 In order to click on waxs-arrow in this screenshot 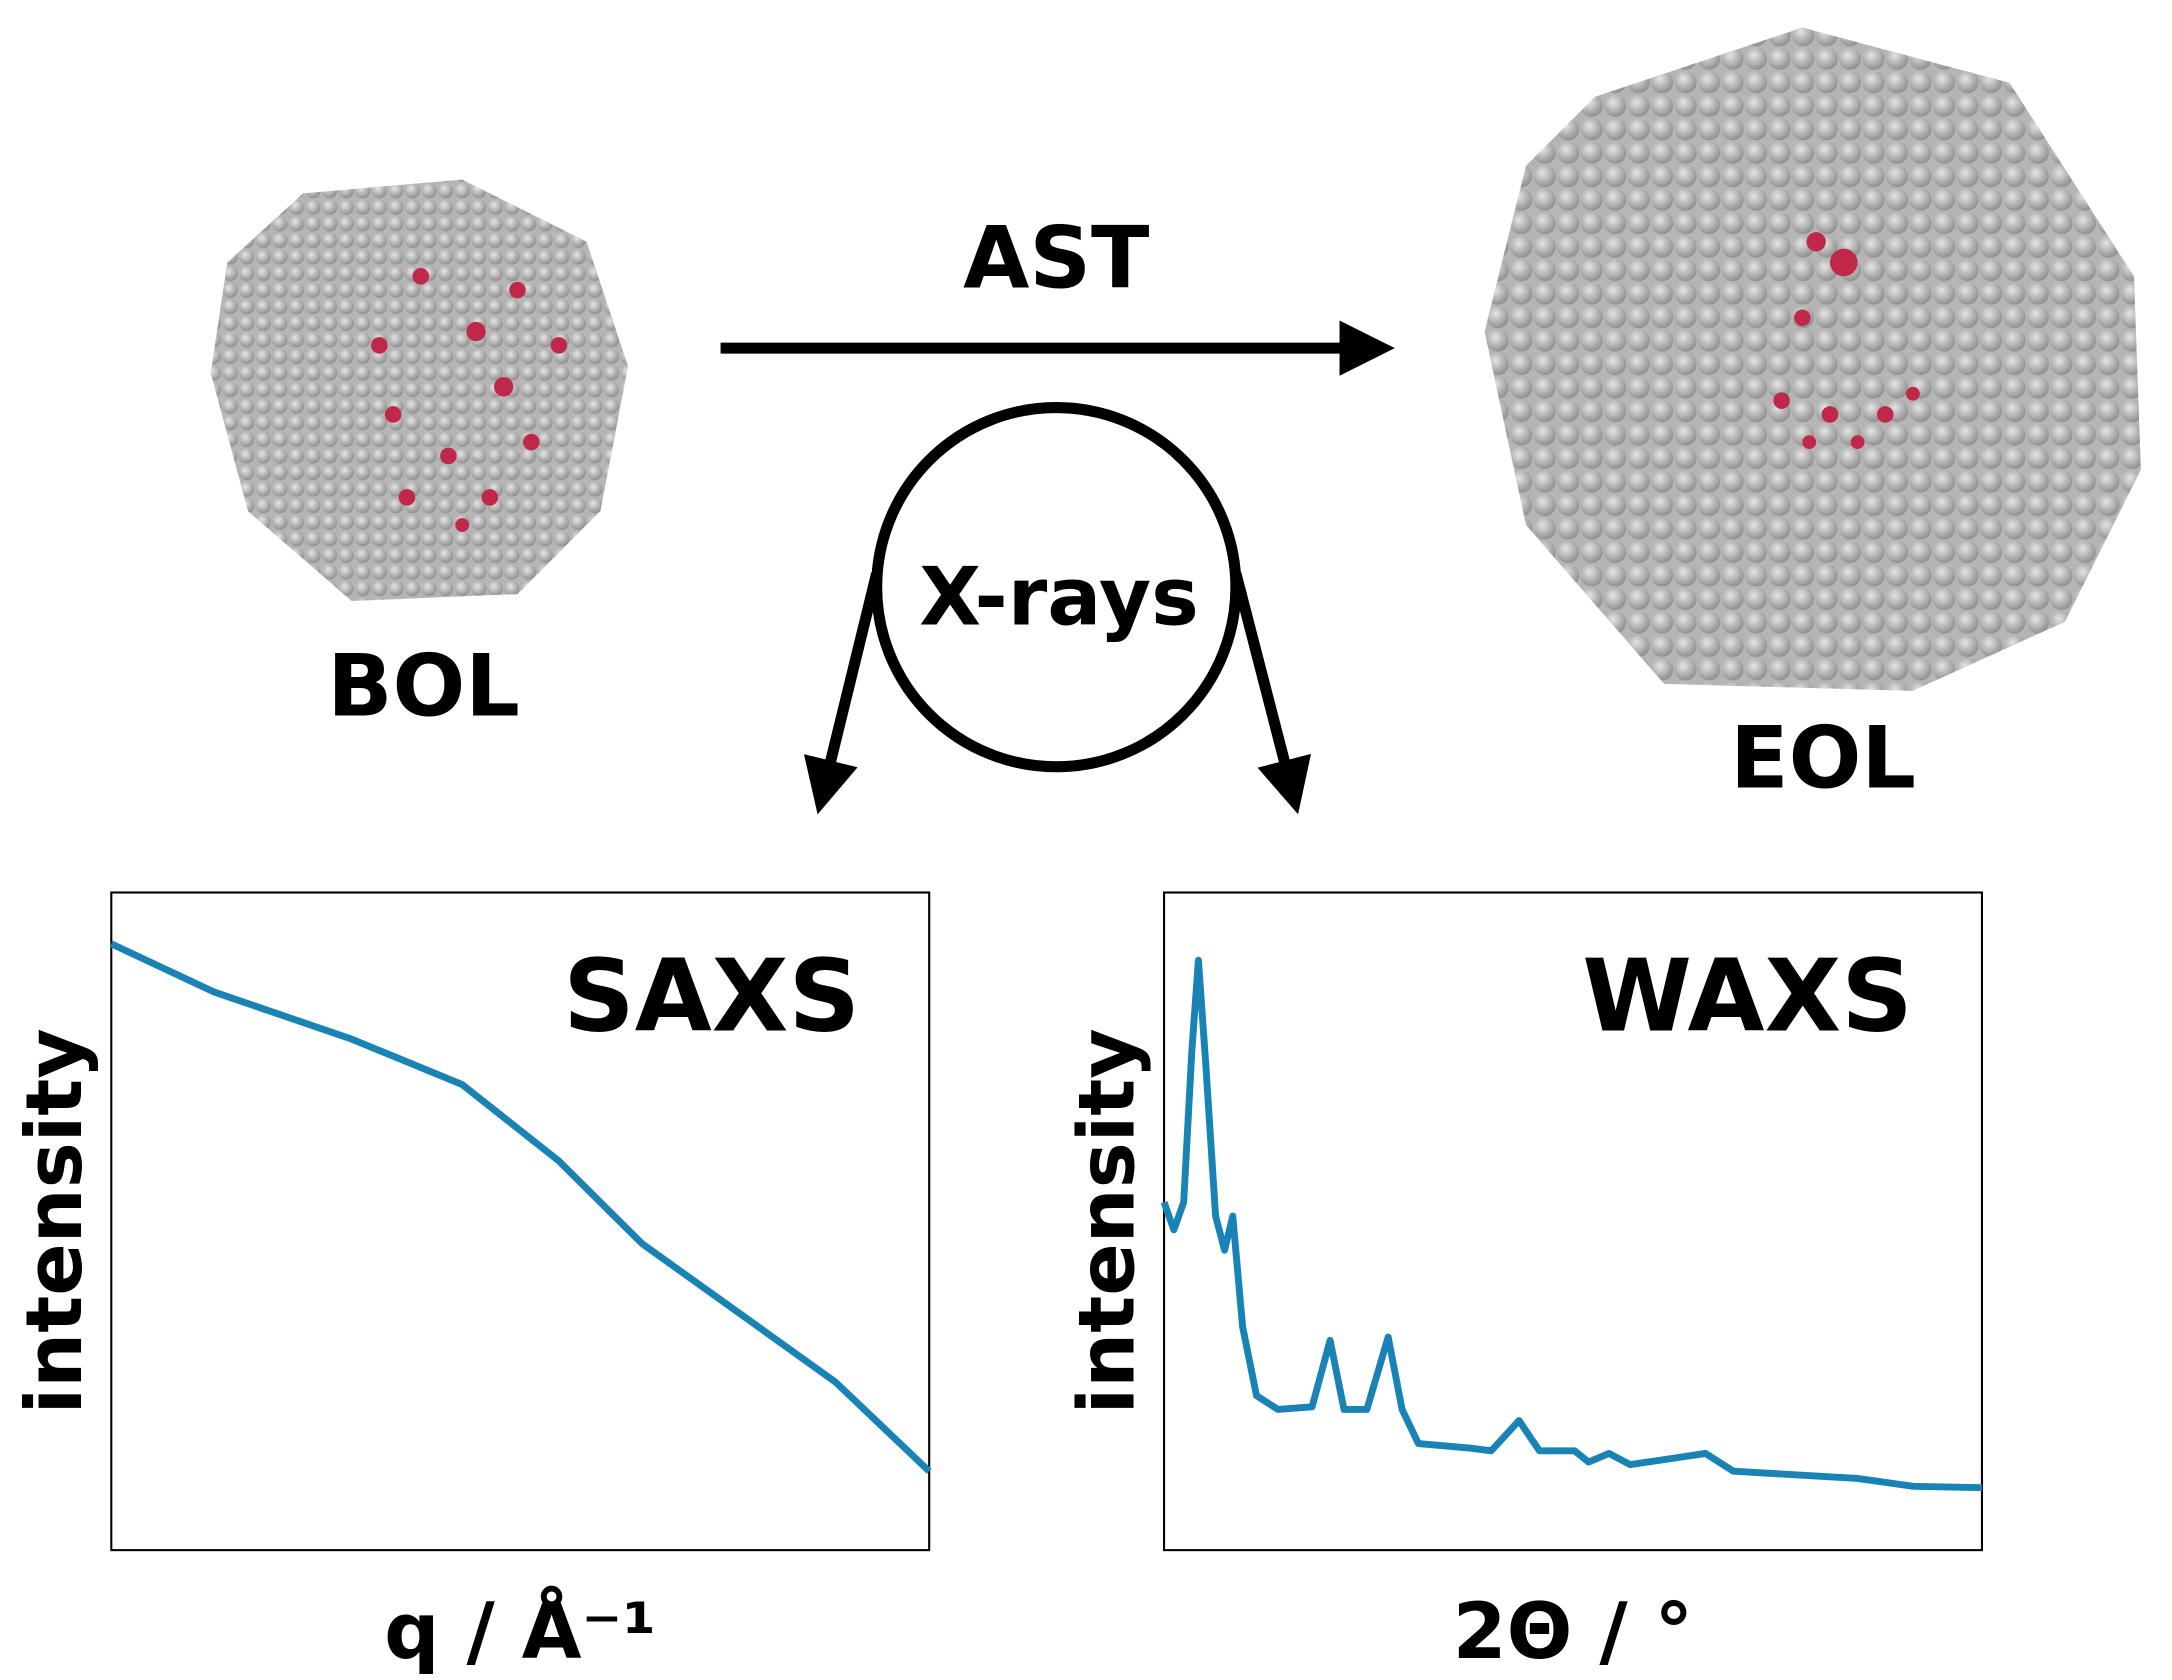, I will do `click(1271, 693)`.